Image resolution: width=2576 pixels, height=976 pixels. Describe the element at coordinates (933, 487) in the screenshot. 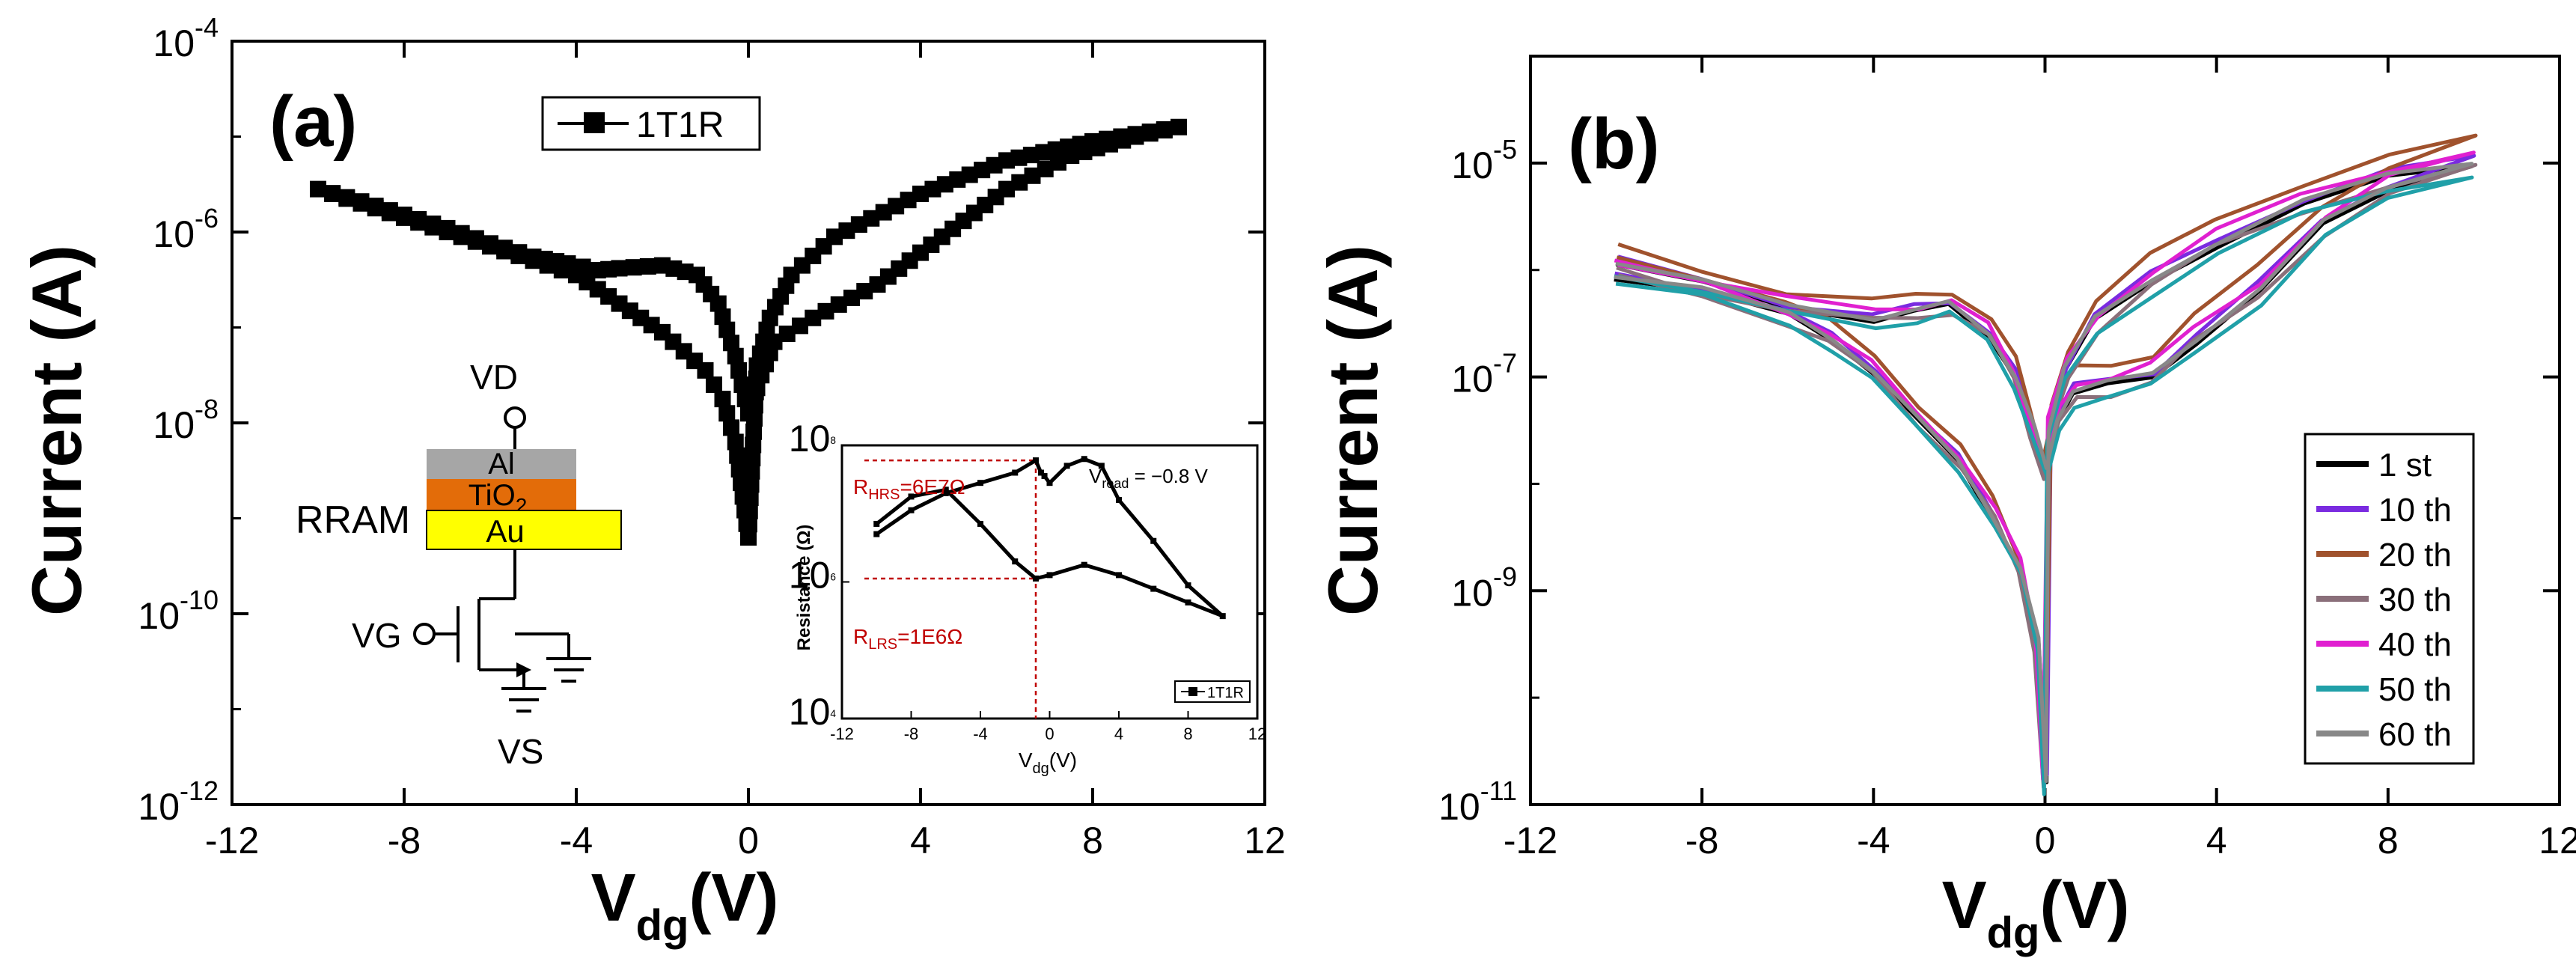

I see `inset-hrs-value: =6E7Ω` at that location.